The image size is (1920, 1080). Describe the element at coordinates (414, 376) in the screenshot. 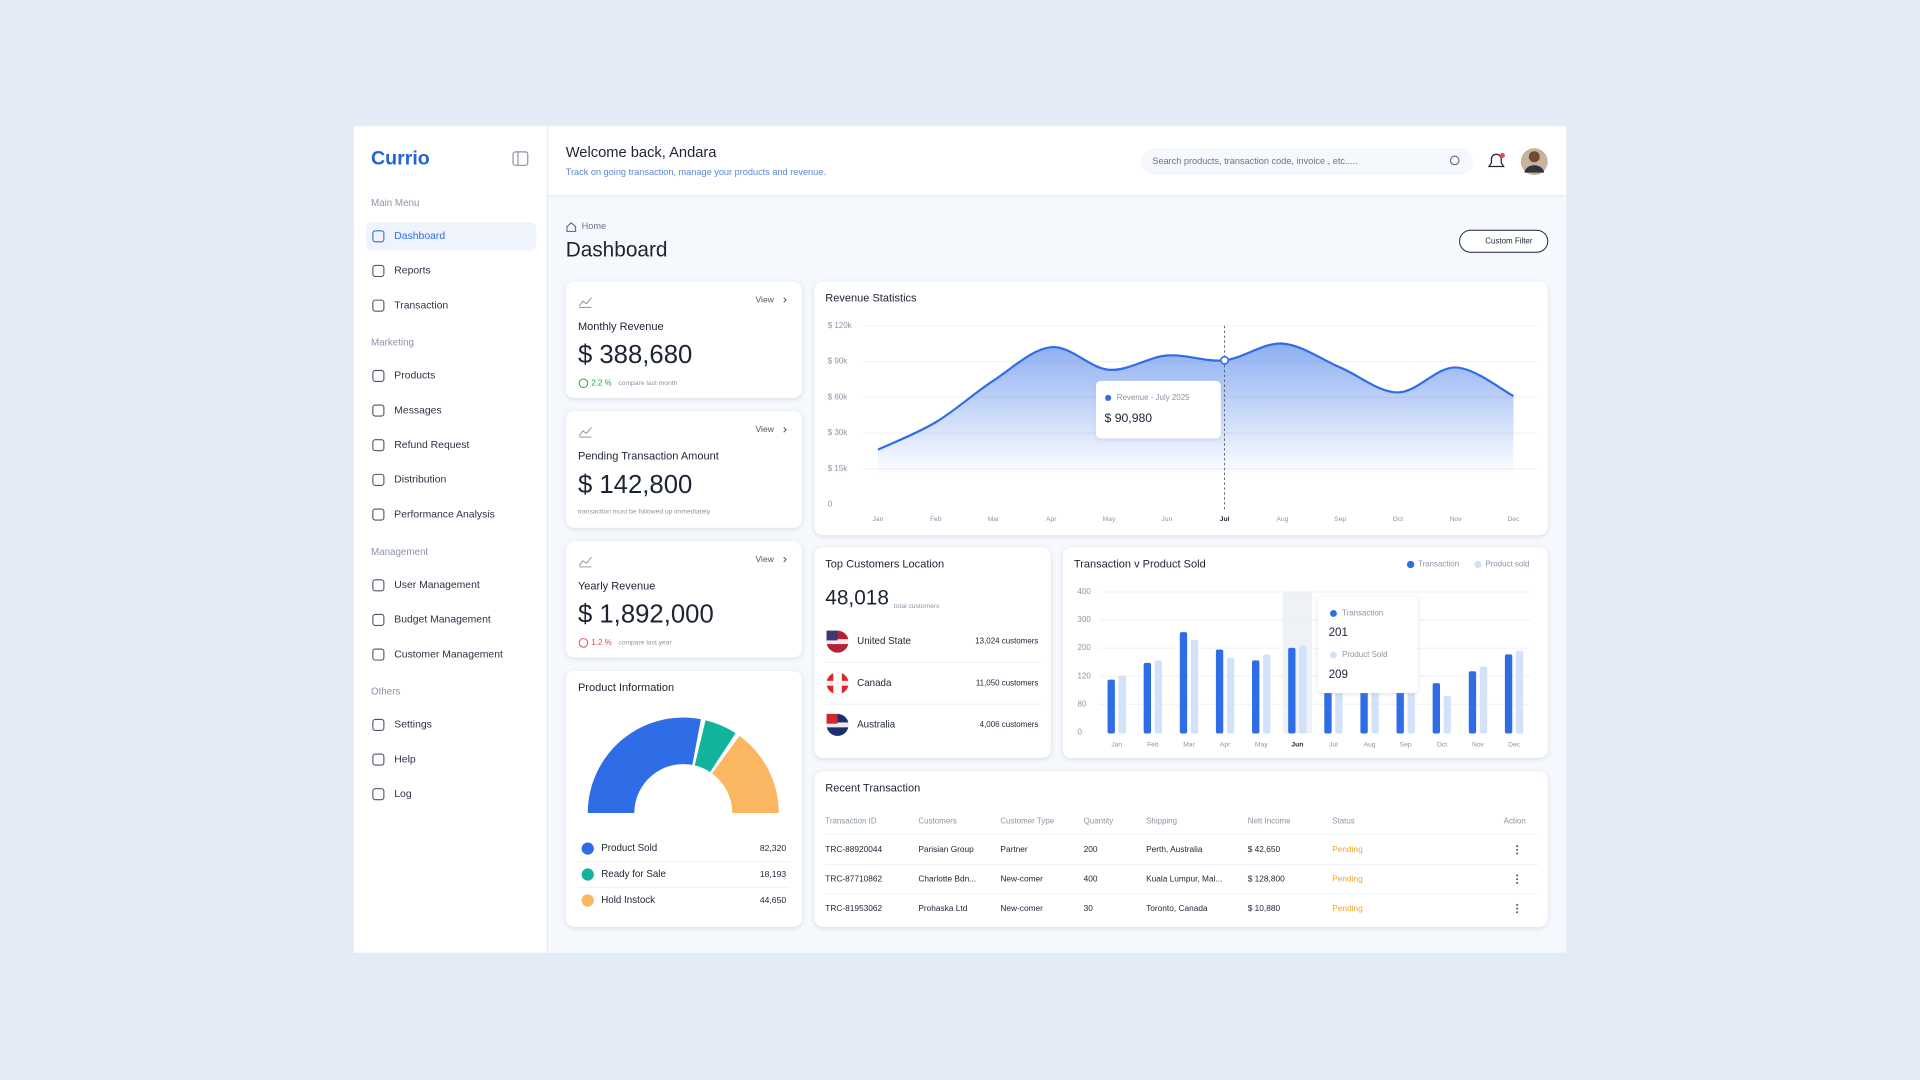

I see `menu-item: Products` at that location.